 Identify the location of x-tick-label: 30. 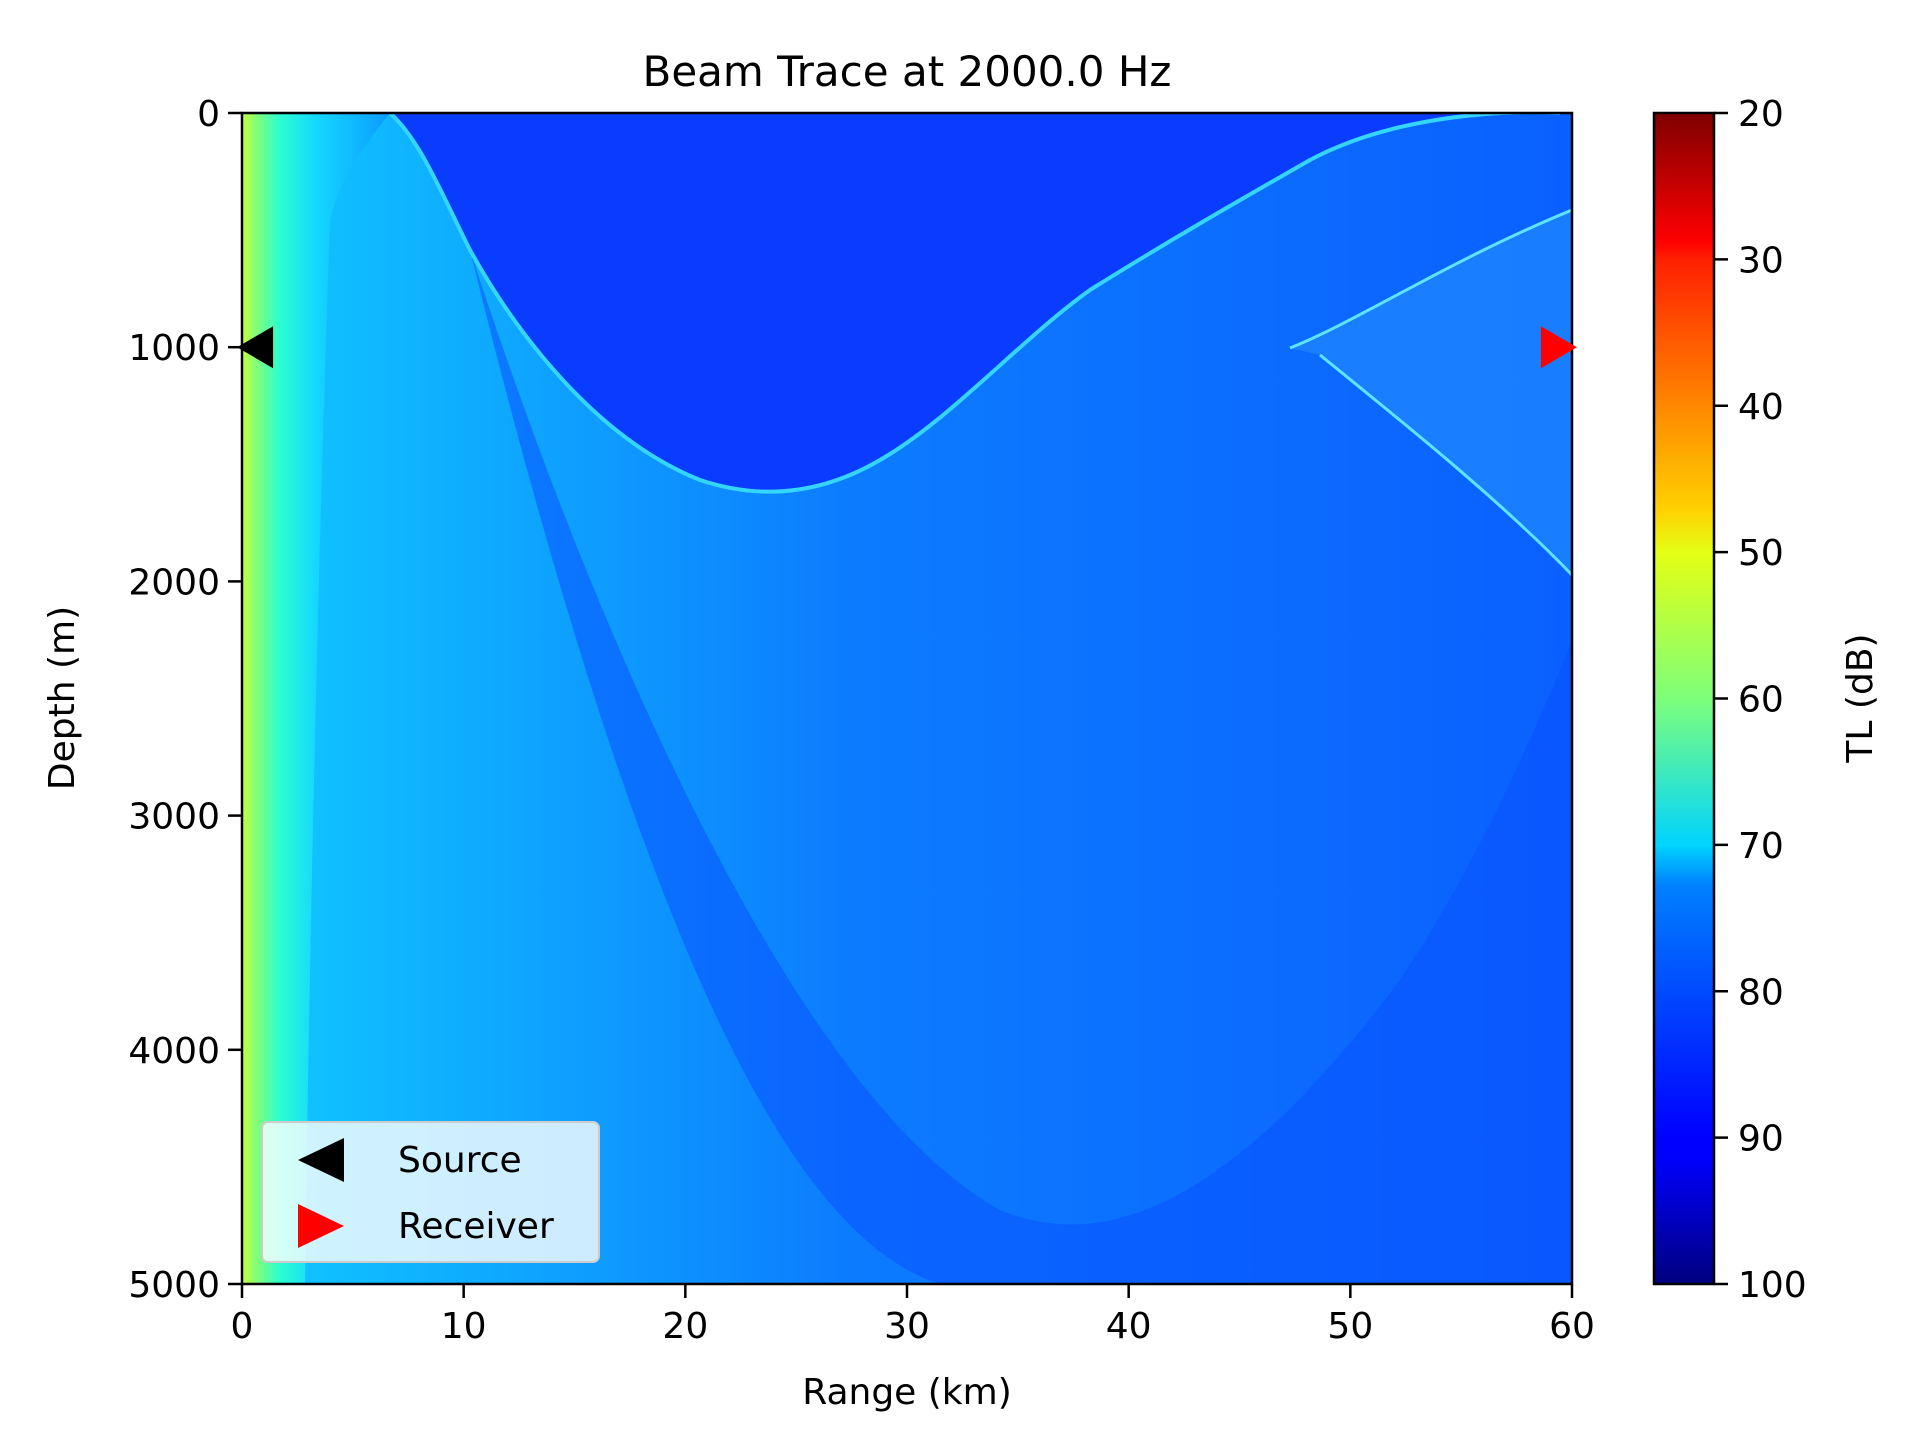
(907, 1326).